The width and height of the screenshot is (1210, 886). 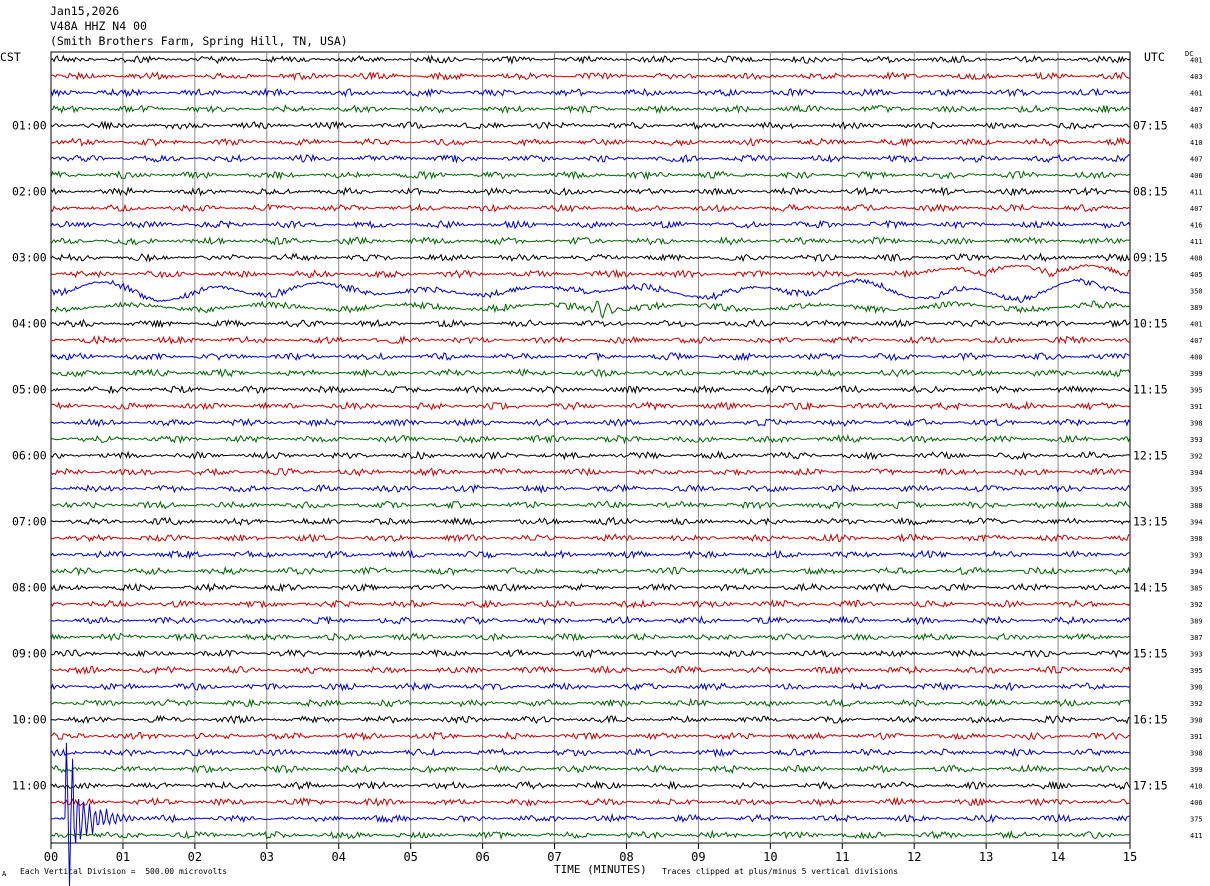 I want to click on right-hour-label: 07:15, so click(x=1150, y=126).